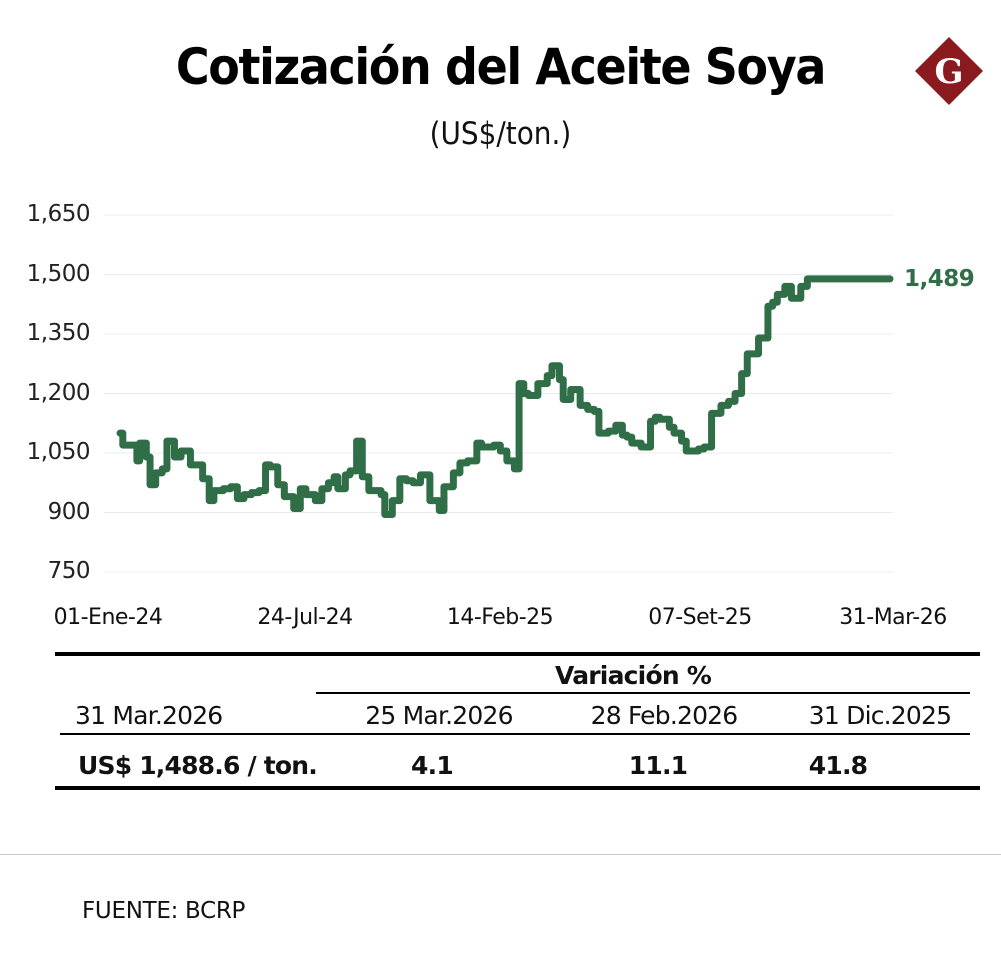  I want to click on y-tick-label: 750, so click(69, 571).